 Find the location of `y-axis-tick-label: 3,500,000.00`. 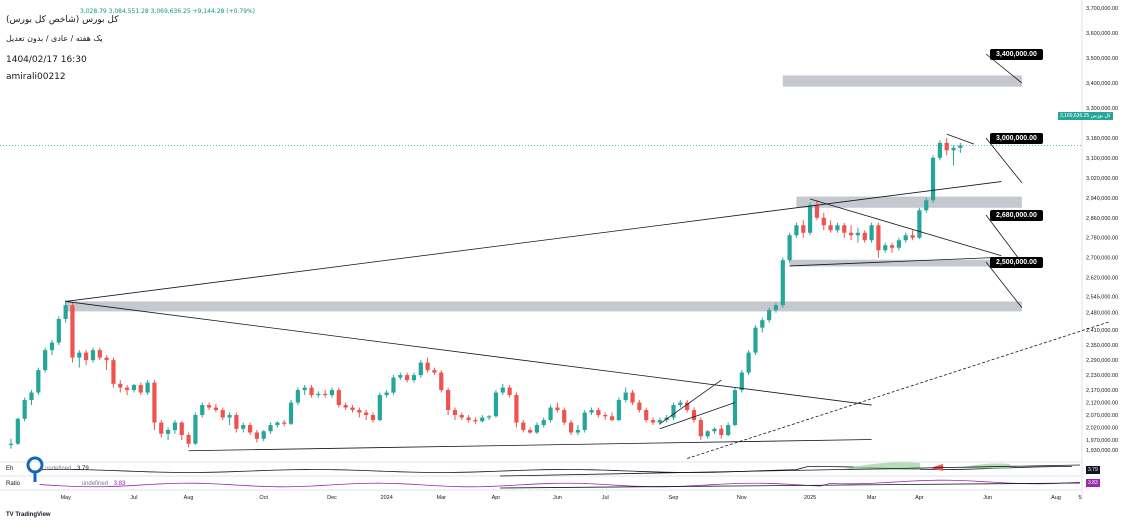

y-axis-tick-label: 3,500,000.00 is located at coordinates (1102, 59).